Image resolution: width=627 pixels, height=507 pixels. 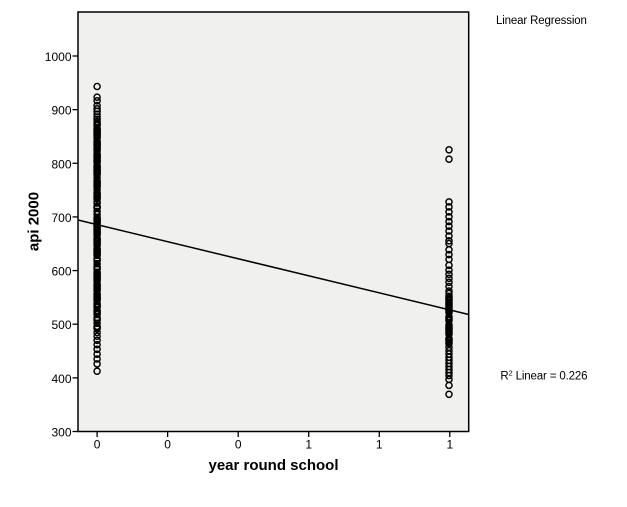 What do you see at coordinates (61, 218) in the screenshot?
I see `svg-text: 700` at bounding box center [61, 218].